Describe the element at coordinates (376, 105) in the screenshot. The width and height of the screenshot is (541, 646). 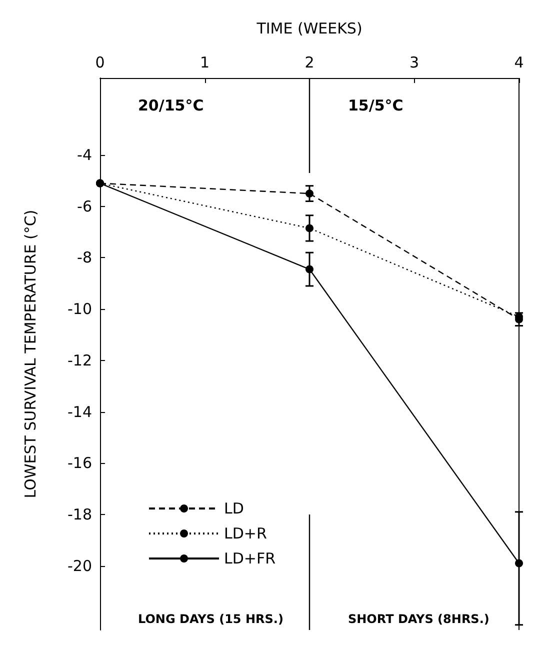
I see `annotation: 15/5°C` at that location.